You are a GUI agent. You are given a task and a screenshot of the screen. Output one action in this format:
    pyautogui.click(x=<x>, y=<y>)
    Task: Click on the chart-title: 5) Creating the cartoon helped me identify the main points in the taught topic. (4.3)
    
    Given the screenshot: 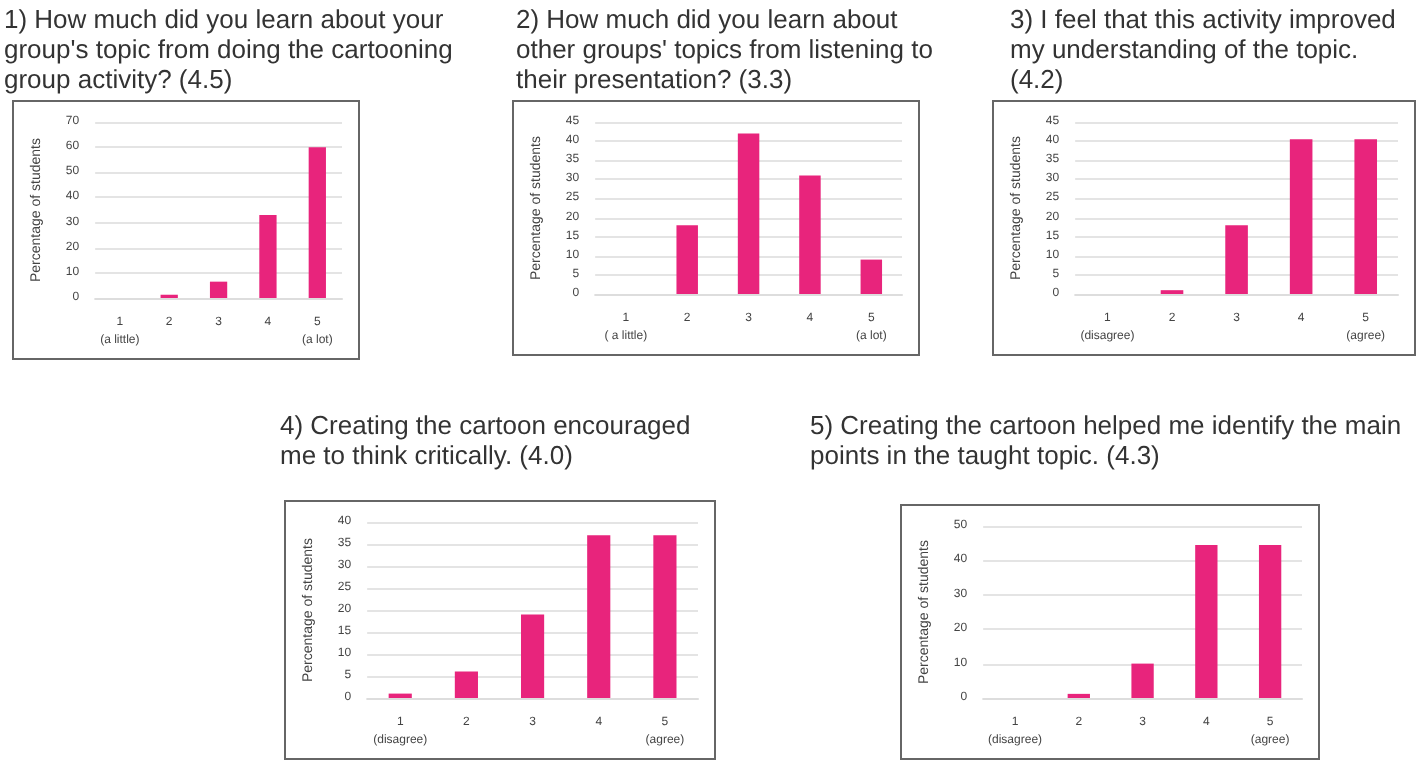 What is the action you would take?
    pyautogui.click(x=1107, y=440)
    